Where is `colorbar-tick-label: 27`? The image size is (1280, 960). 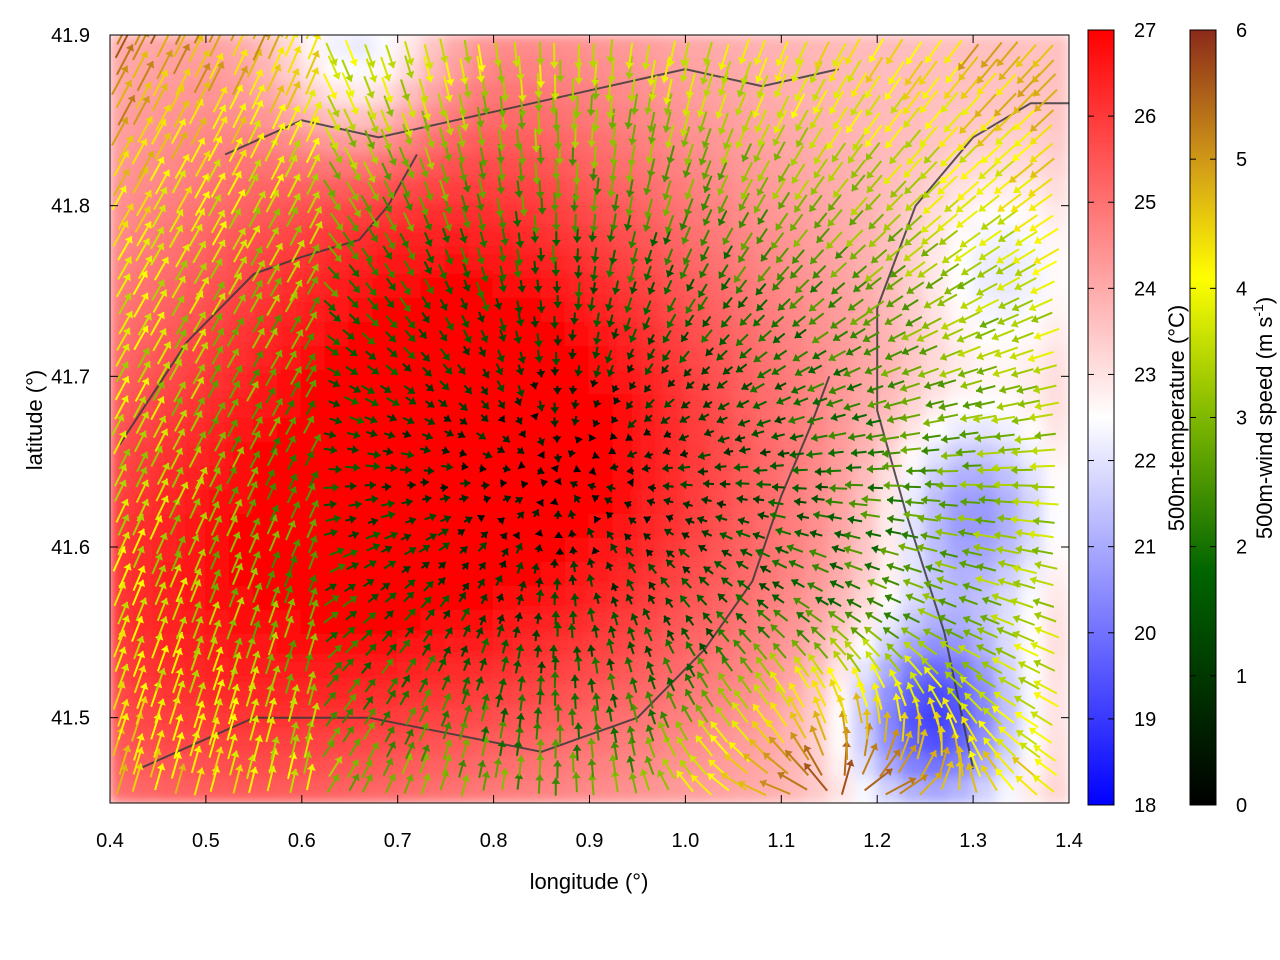
colorbar-tick-label: 27 is located at coordinates (1145, 31).